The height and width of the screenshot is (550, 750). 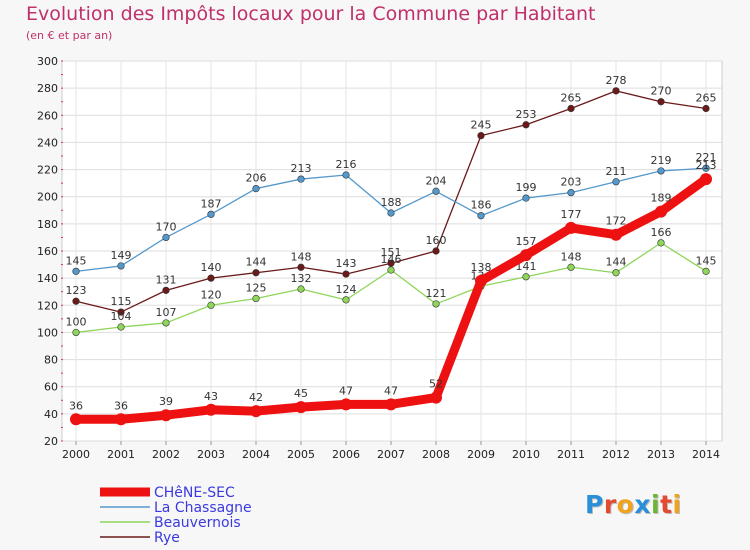 What do you see at coordinates (121, 301) in the screenshot?
I see `data-label: 115` at bounding box center [121, 301].